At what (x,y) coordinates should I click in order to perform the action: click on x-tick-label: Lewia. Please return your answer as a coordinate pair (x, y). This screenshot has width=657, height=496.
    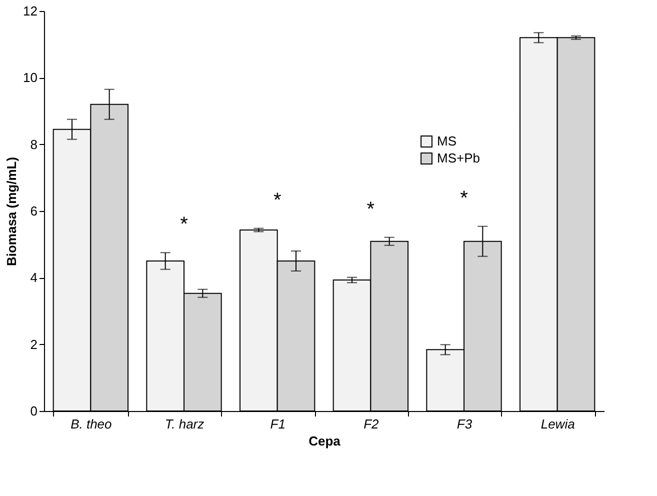
    Looking at the image, I should click on (557, 424).